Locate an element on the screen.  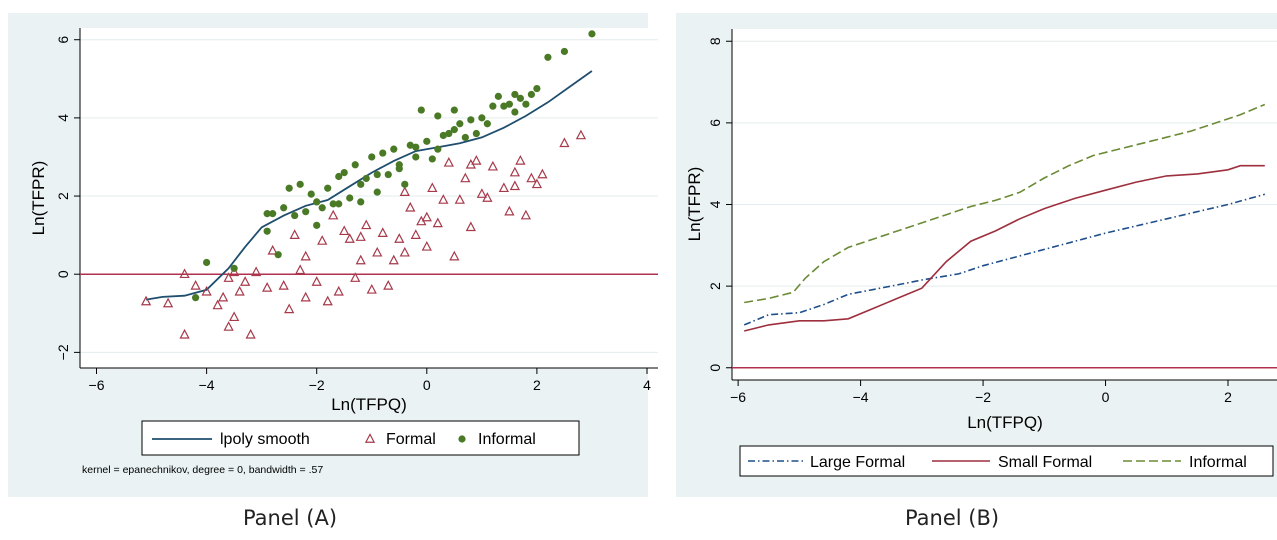
panel-a-caption: Panel (A) is located at coordinates (290, 518).